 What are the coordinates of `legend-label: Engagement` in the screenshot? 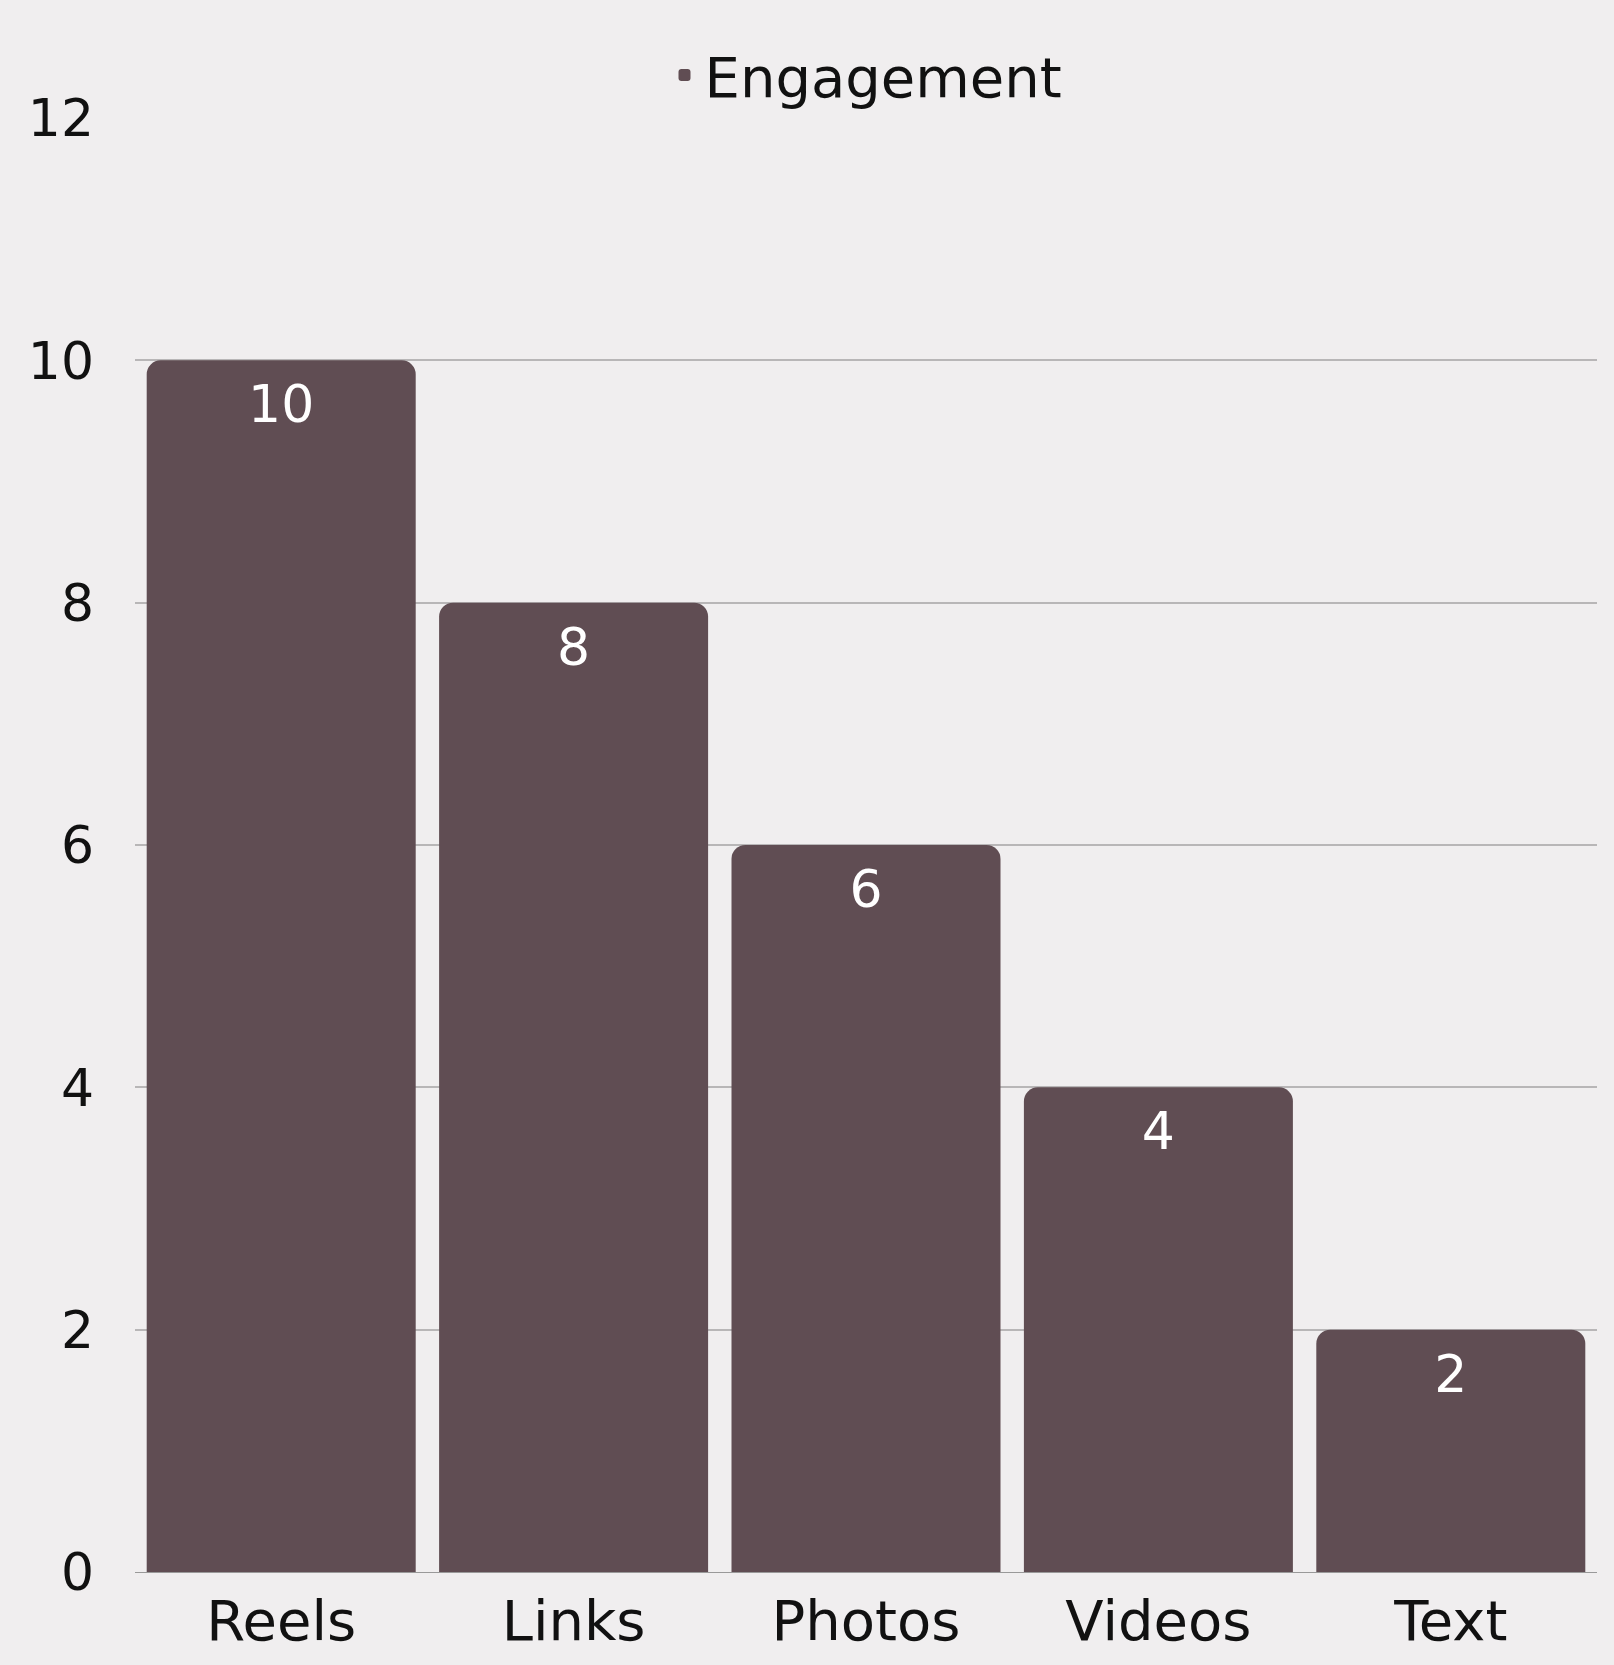 It's located at (883, 77).